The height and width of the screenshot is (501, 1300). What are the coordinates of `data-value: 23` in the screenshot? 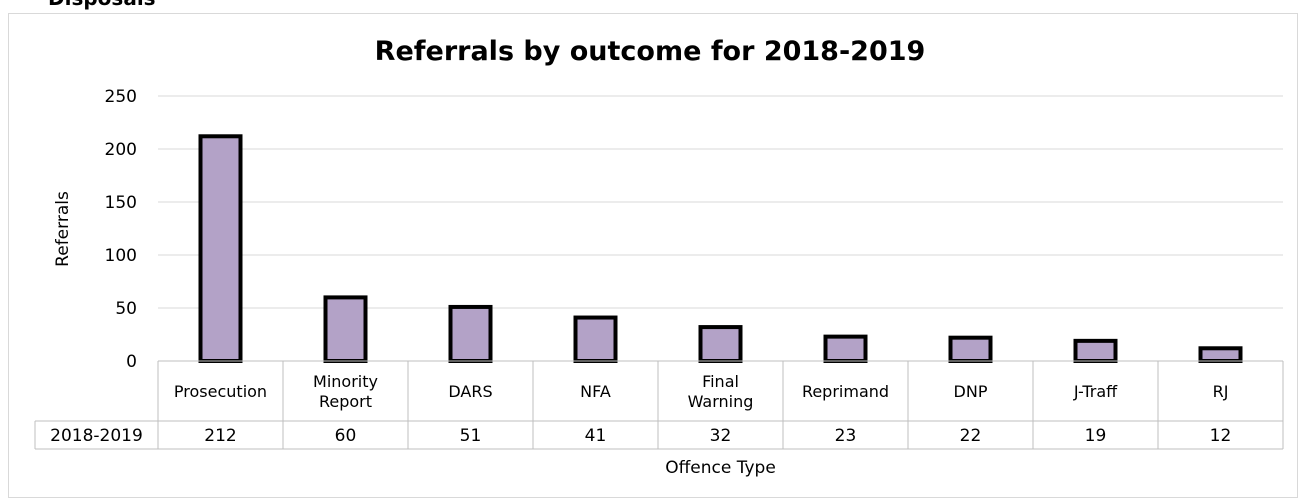 It's located at (846, 436).